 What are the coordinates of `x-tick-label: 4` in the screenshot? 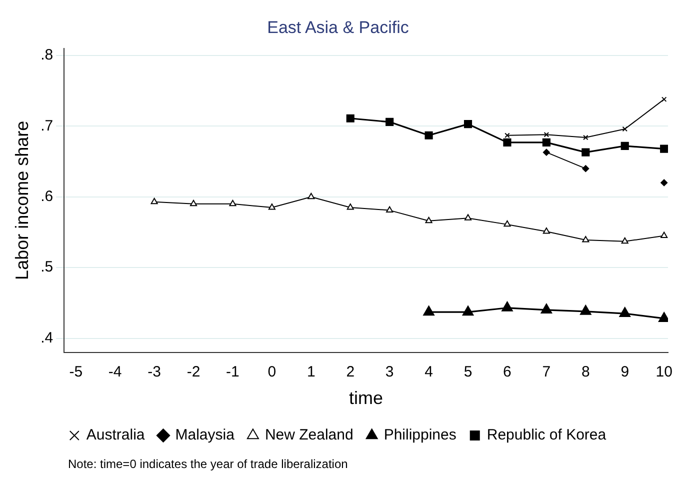 It's located at (428, 372).